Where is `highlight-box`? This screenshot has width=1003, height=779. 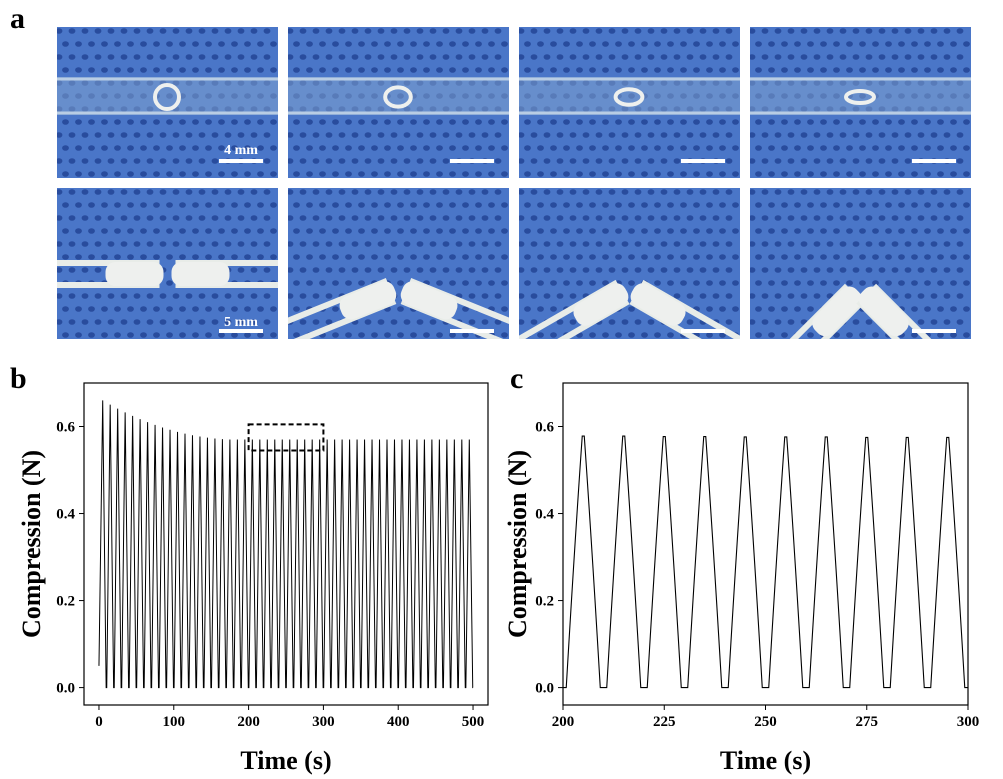 highlight-box is located at coordinates (286, 437).